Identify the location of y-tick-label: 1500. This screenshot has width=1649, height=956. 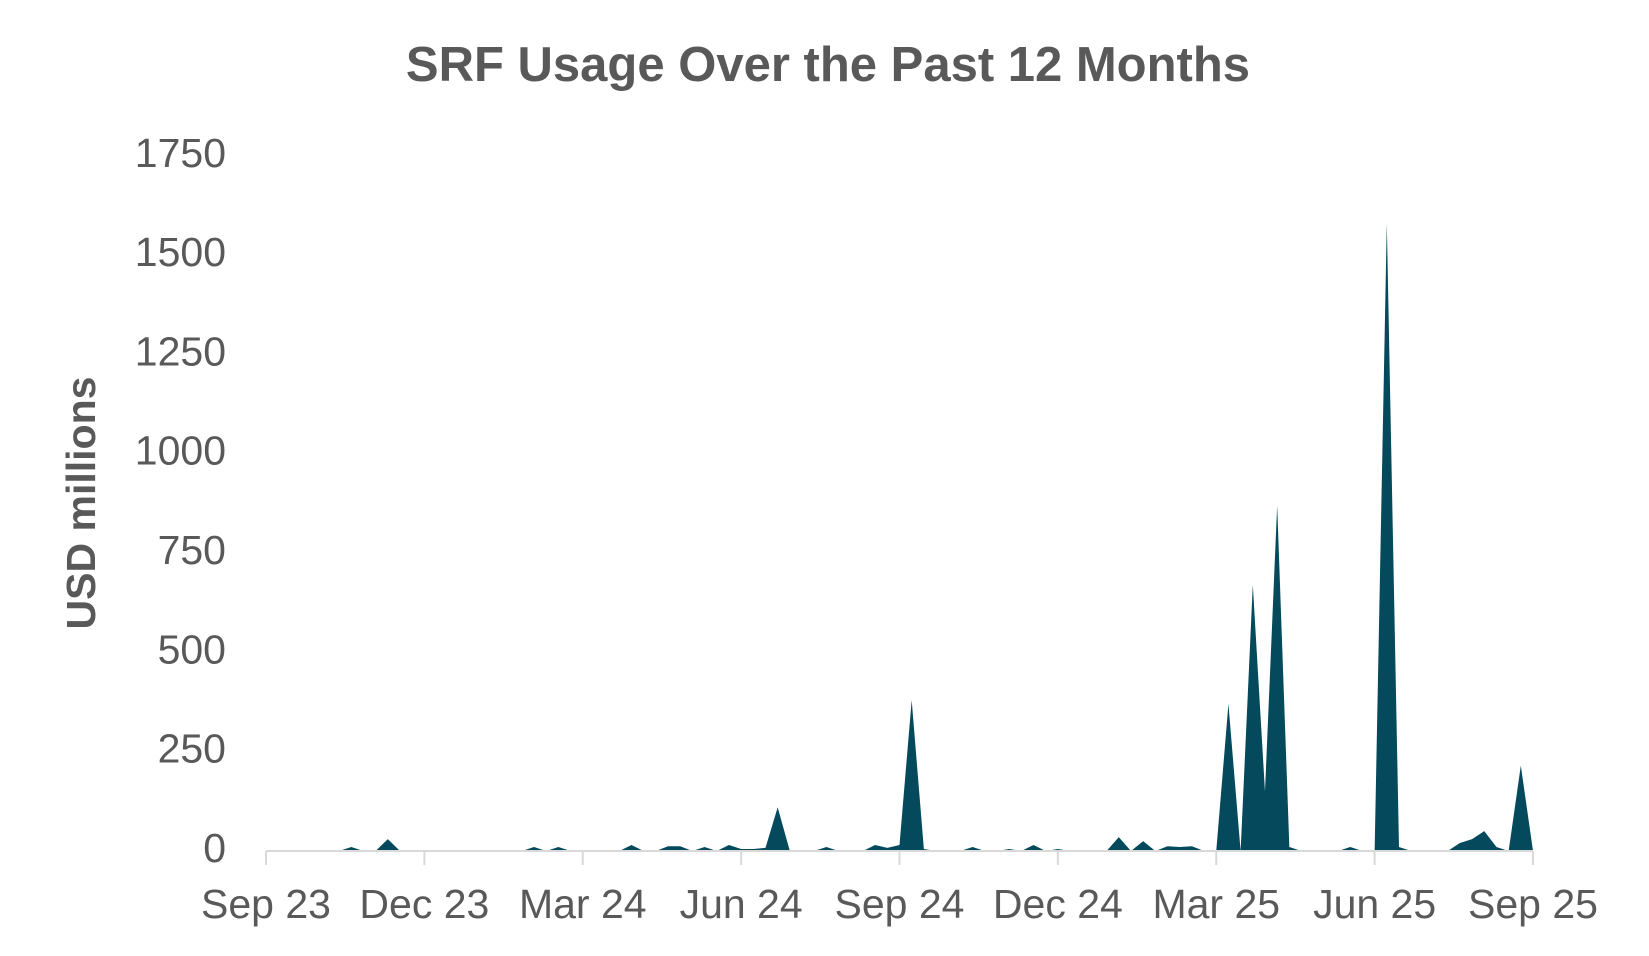
(180, 252).